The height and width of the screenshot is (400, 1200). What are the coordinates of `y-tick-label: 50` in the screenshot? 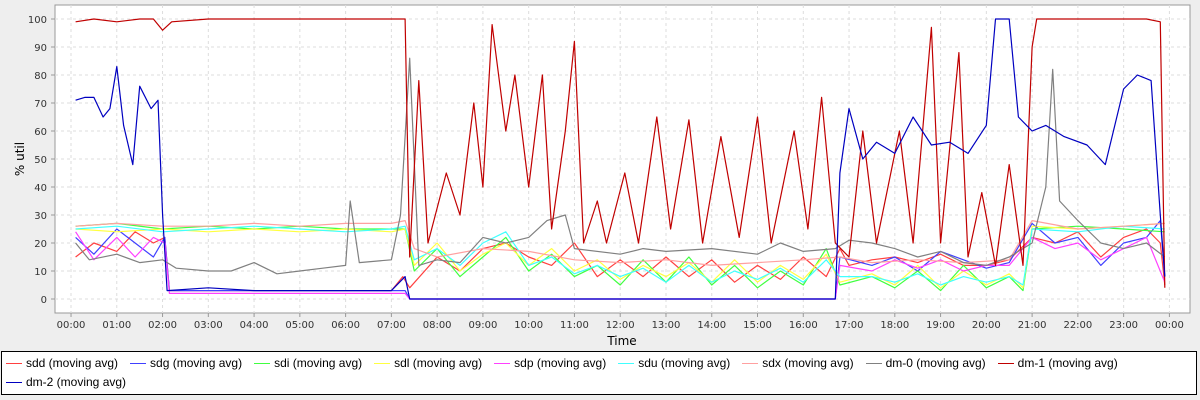 It's located at (40, 160).